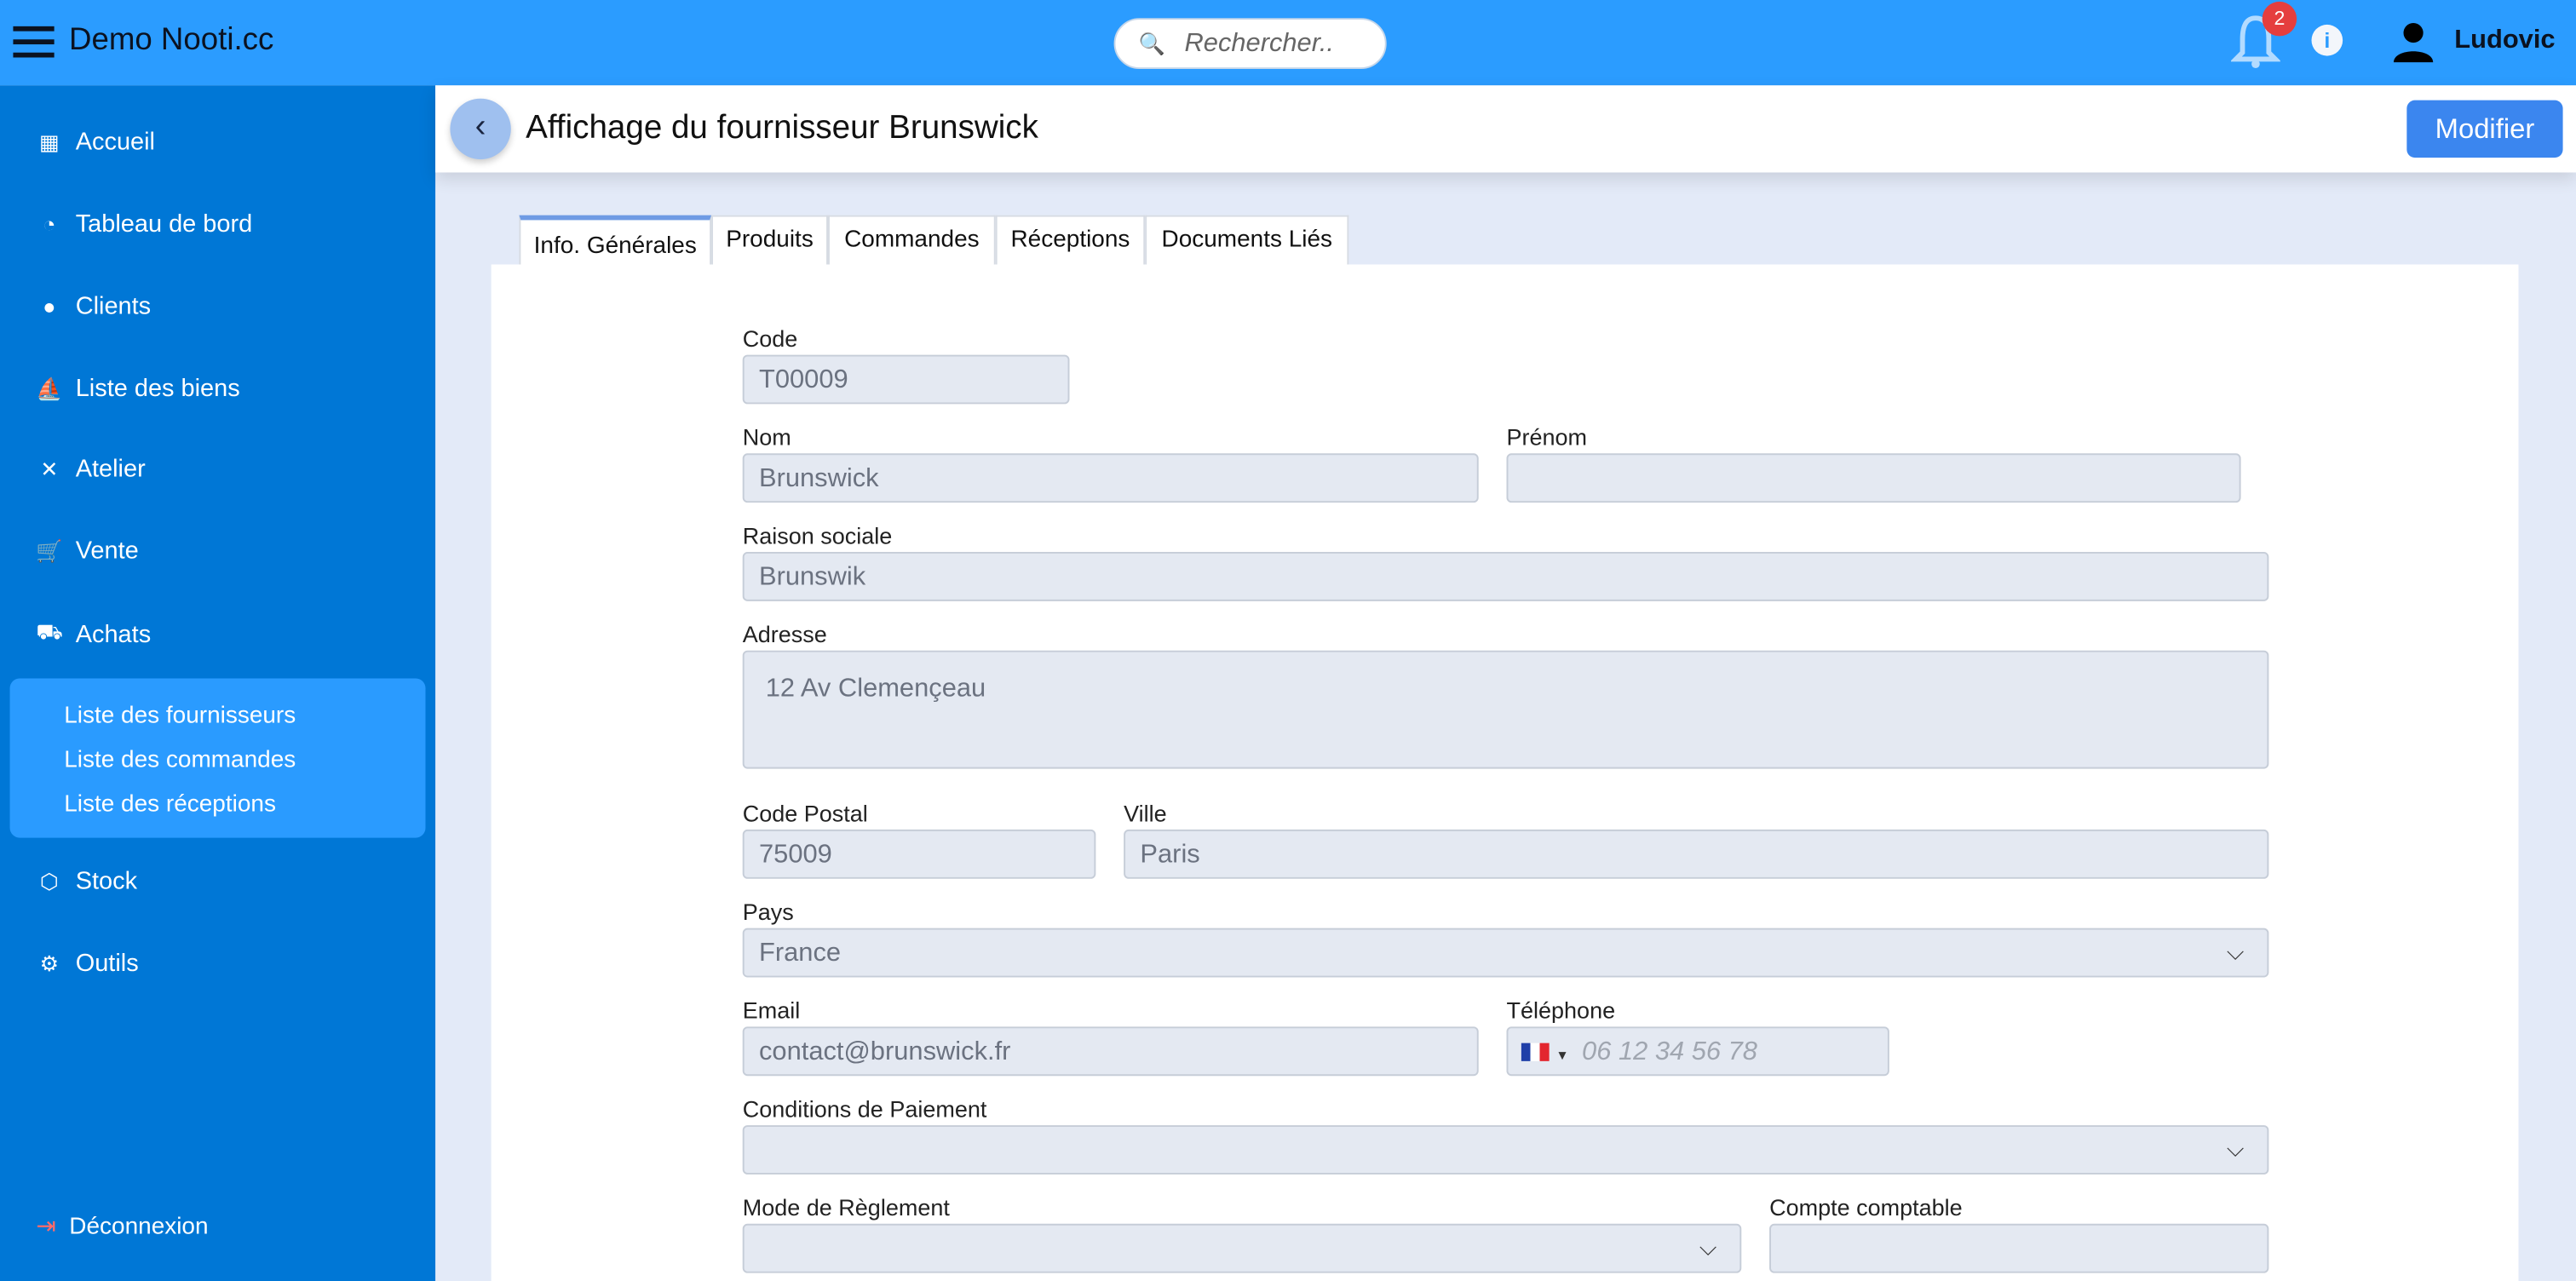  What do you see at coordinates (906, 379) in the screenshot?
I see `code-field: T00009` at bounding box center [906, 379].